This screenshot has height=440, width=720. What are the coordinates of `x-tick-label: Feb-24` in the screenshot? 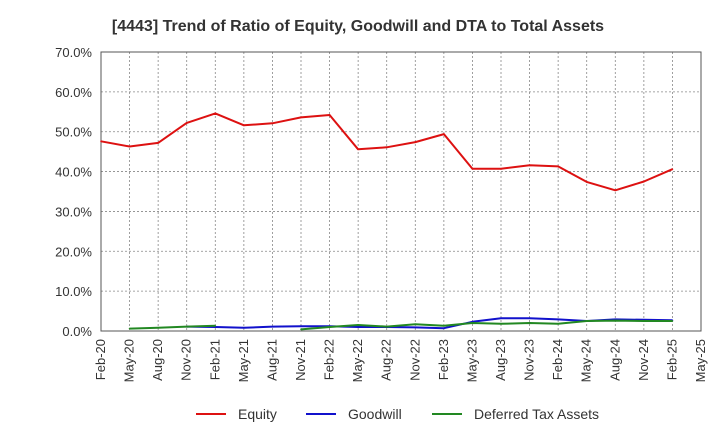 It's located at (557, 359).